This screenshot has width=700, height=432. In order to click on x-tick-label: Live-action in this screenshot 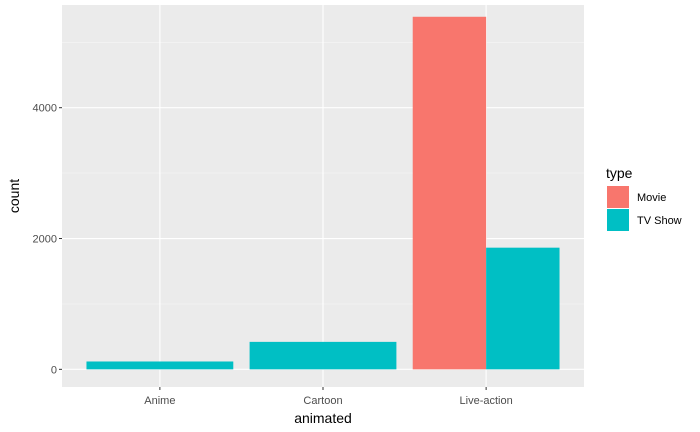, I will do `click(486, 401)`.